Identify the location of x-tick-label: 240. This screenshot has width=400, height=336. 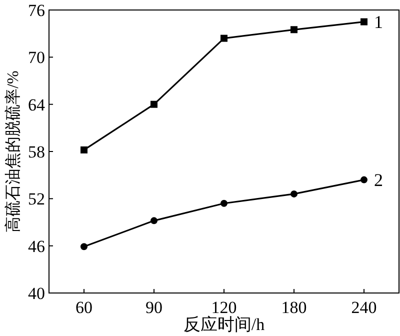
(364, 307).